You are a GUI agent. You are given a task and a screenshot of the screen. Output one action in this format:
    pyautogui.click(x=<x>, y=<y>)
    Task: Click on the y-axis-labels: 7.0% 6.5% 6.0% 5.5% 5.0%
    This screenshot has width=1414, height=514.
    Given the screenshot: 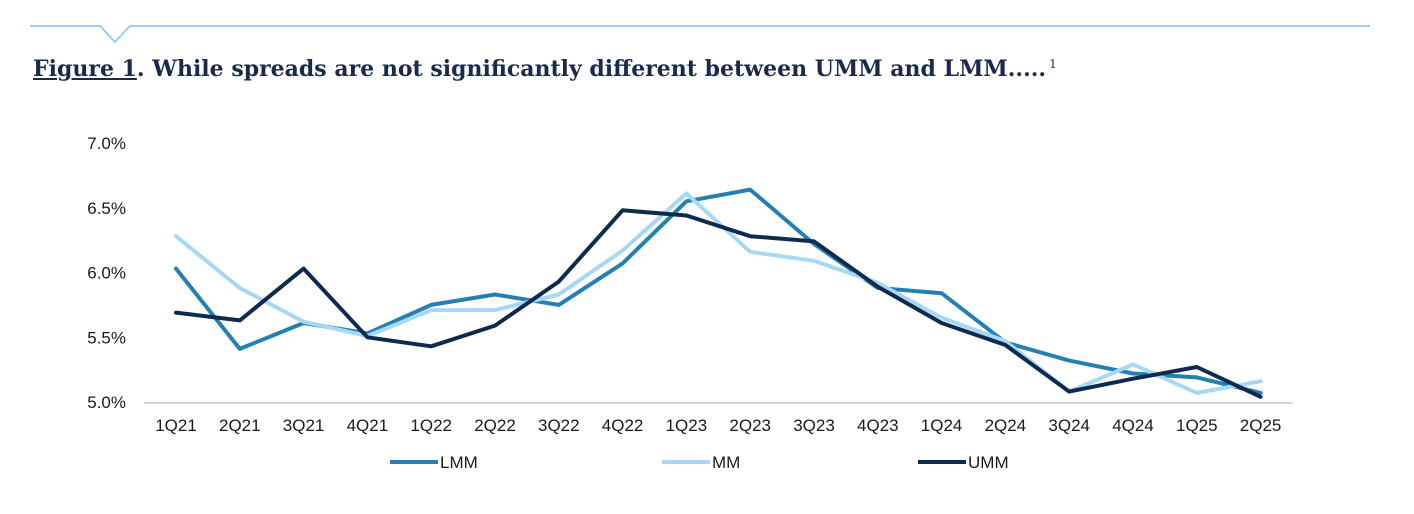 What is the action you would take?
    pyautogui.click(x=106, y=273)
    